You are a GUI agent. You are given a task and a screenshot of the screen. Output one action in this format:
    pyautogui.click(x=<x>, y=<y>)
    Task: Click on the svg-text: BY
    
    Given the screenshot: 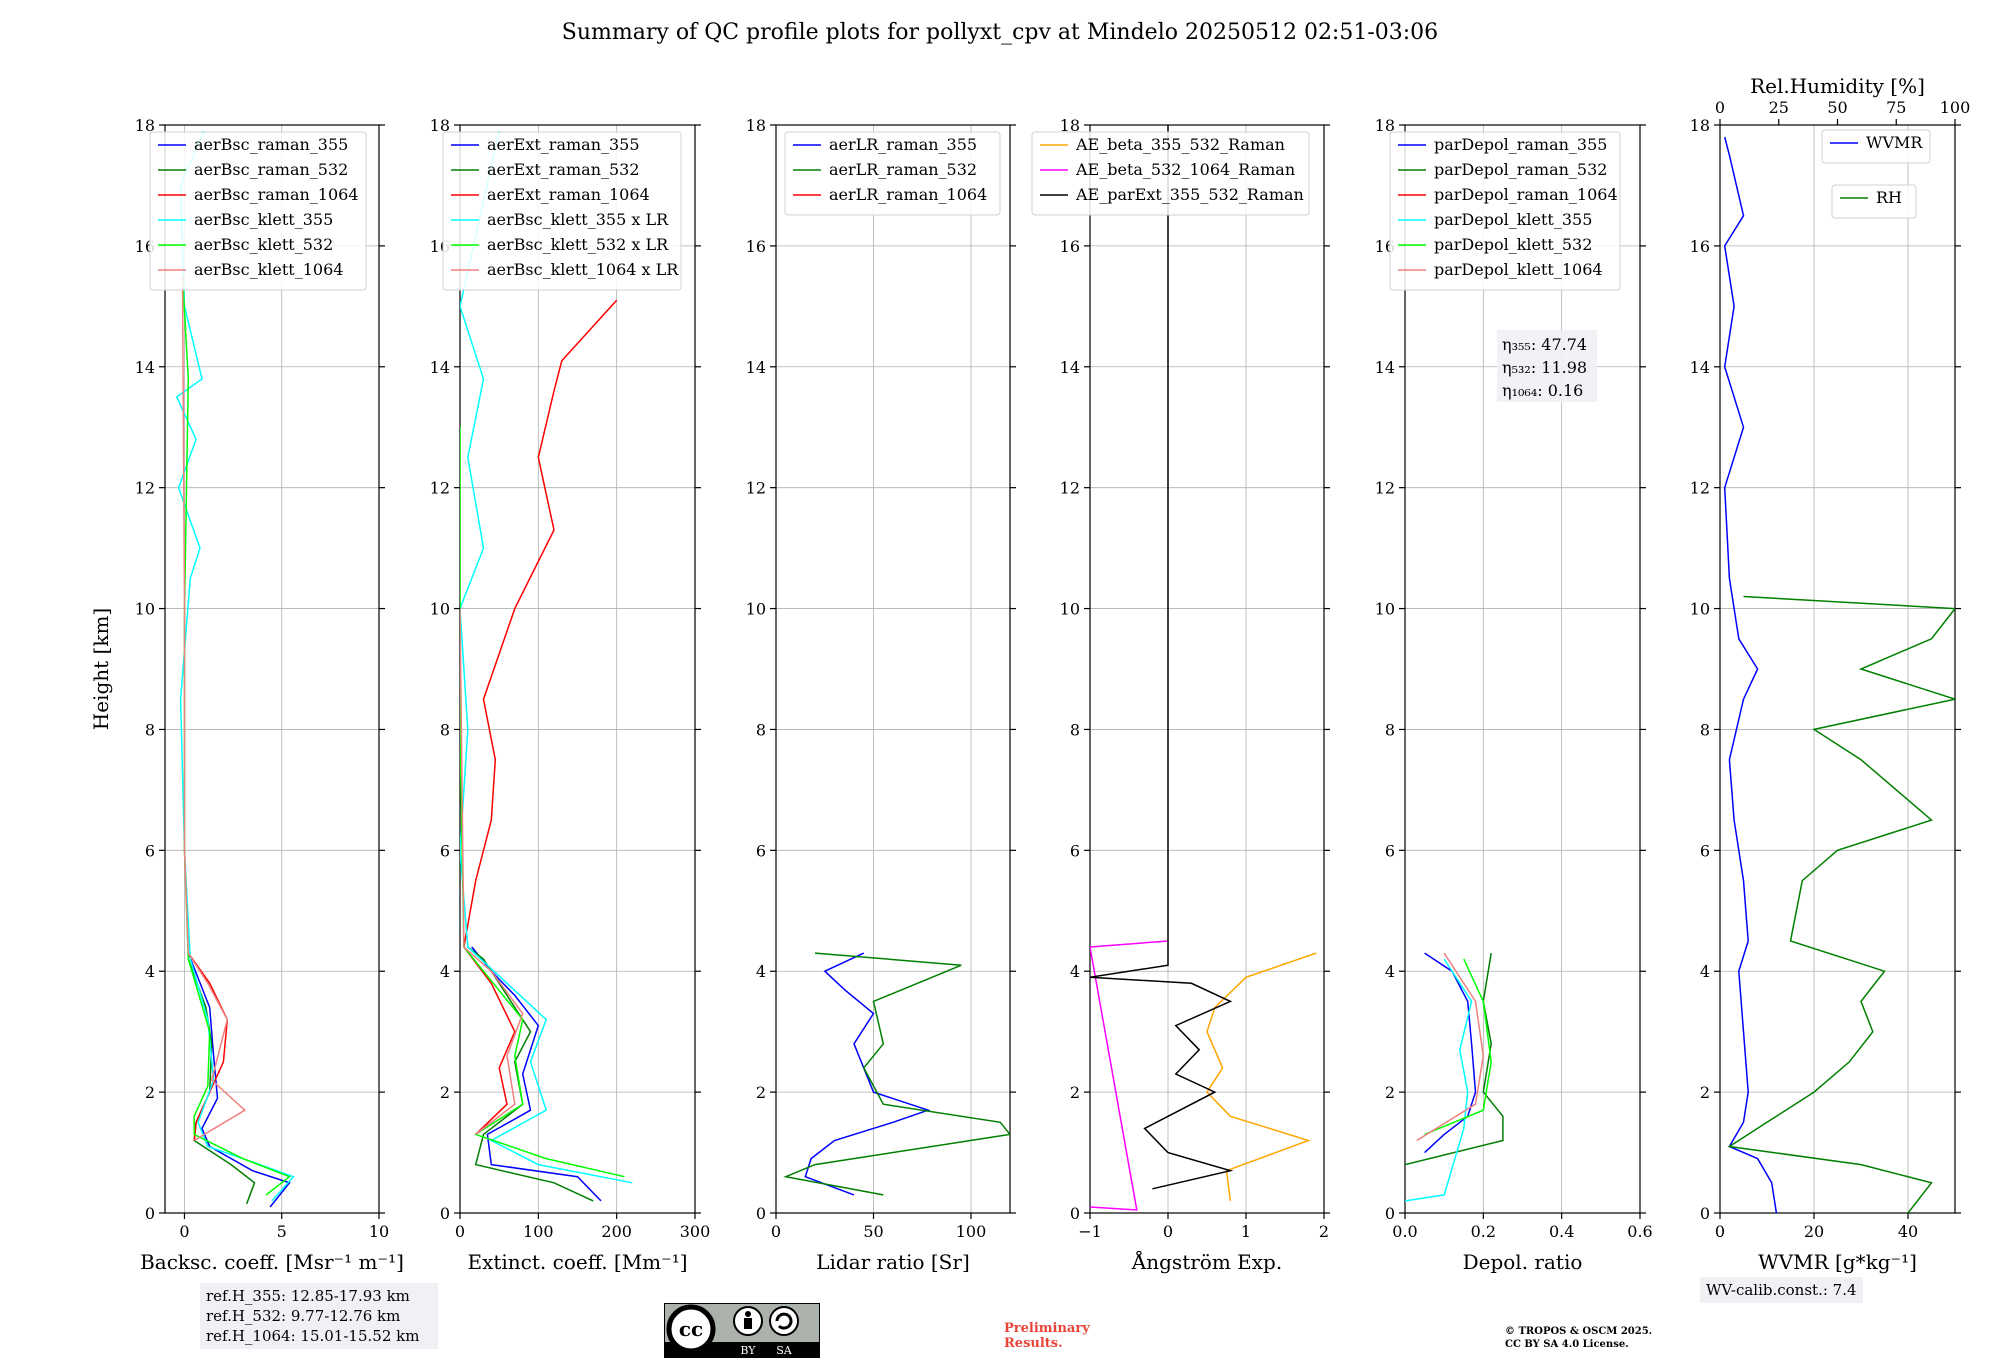 What is the action you would take?
    pyautogui.click(x=748, y=1350)
    